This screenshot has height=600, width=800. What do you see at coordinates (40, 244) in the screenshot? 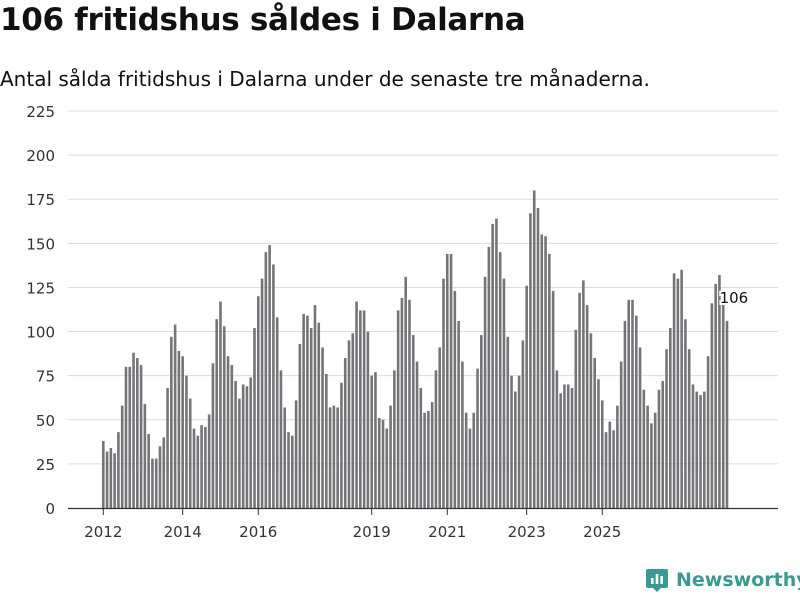
I see `y-tick-label: 150` at bounding box center [40, 244].